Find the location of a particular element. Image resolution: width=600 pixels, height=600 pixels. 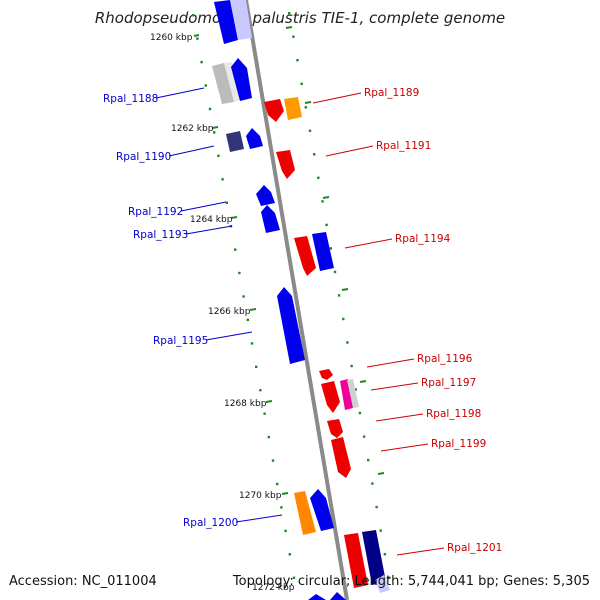

tick-mark-1268: 1268 kbp is located at coordinates (248, 404).